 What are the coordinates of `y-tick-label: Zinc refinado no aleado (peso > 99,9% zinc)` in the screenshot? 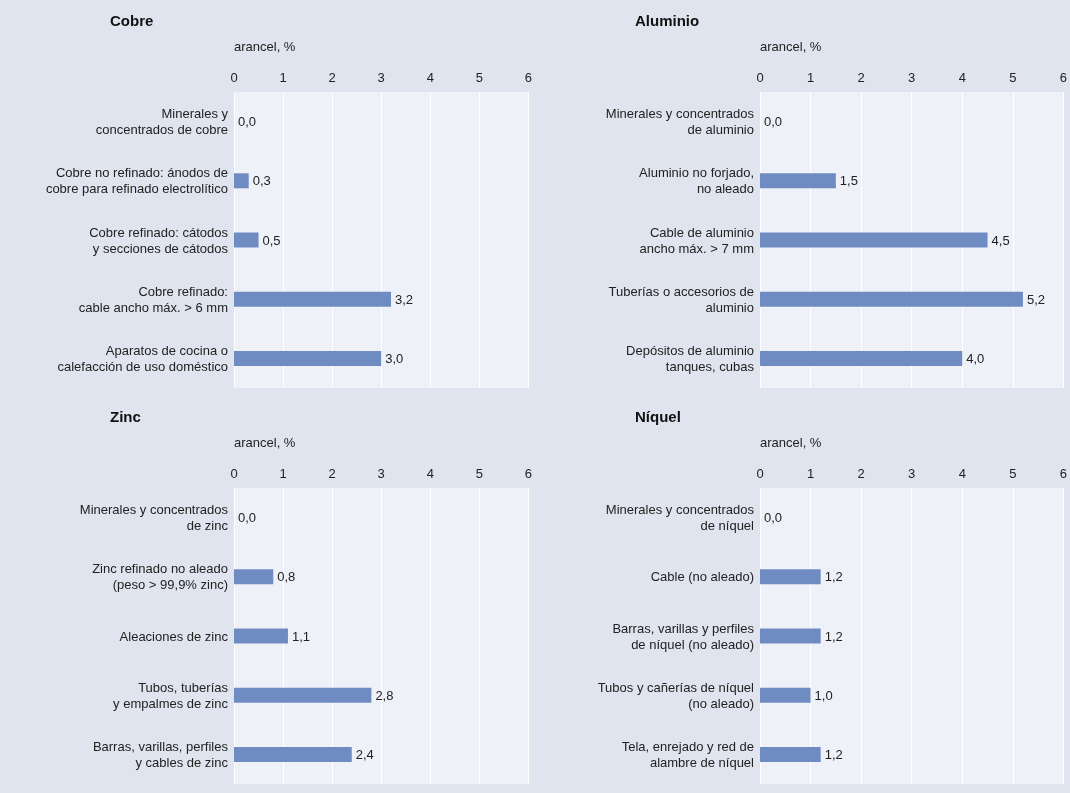 It's located at (160, 577).